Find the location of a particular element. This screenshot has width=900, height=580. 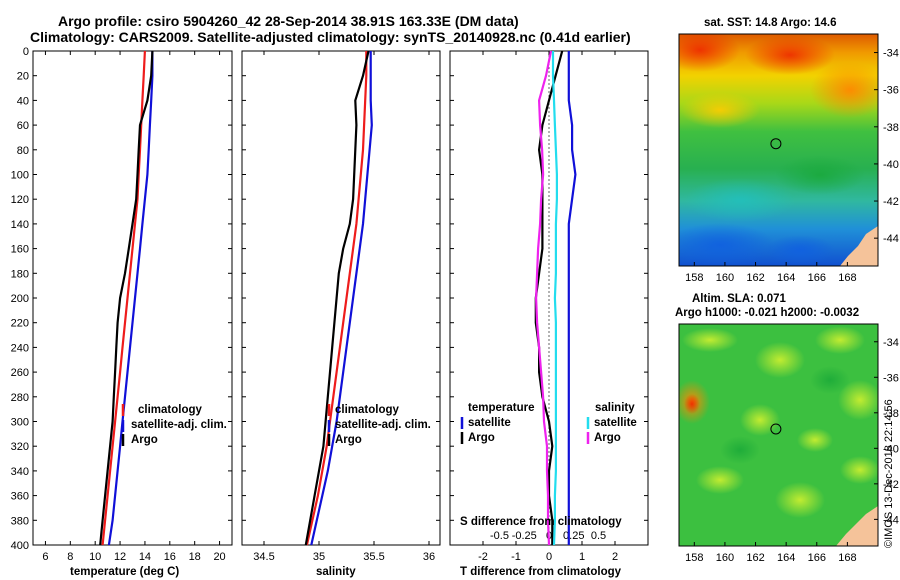

lon-tick-label: 158 is located at coordinates (694, 558).